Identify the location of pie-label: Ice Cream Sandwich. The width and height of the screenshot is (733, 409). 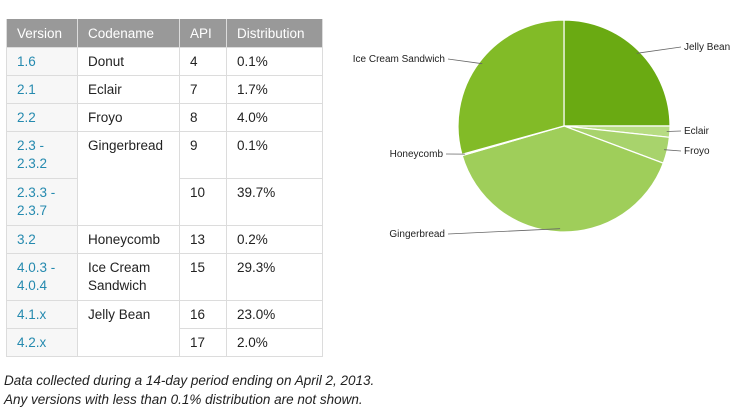
(399, 59).